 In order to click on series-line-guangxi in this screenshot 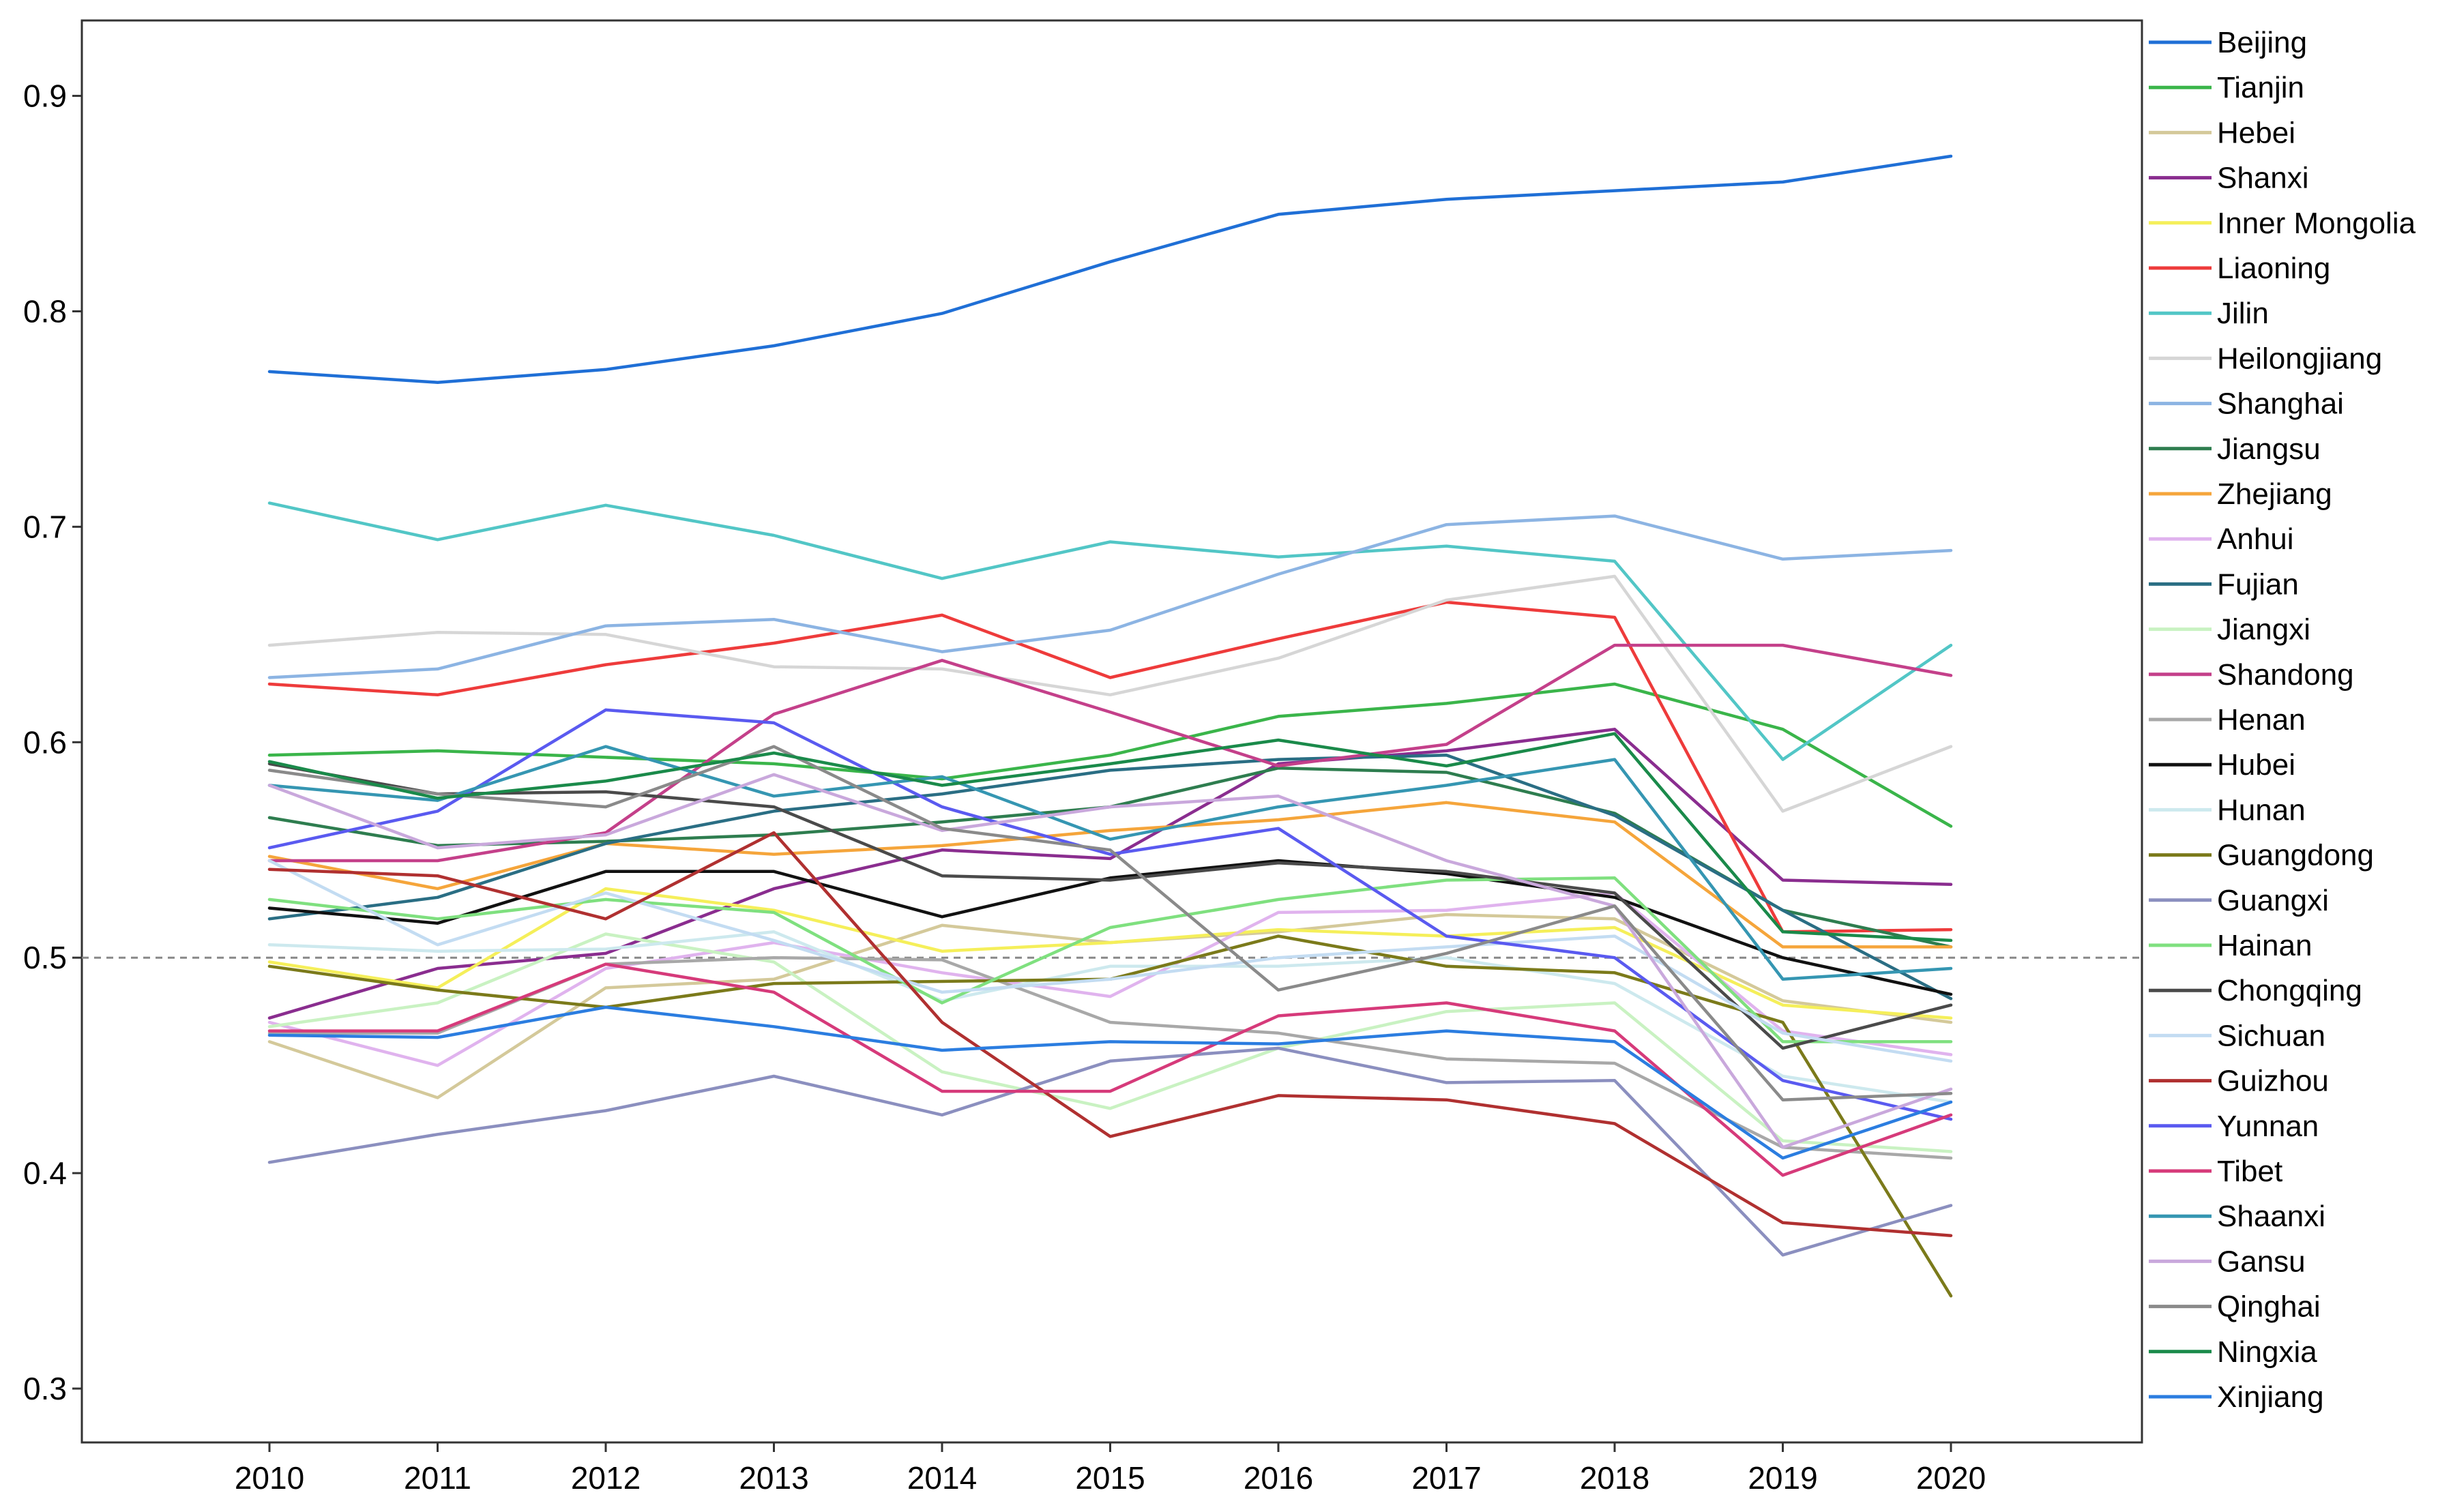, I will do `click(1110, 1151)`.